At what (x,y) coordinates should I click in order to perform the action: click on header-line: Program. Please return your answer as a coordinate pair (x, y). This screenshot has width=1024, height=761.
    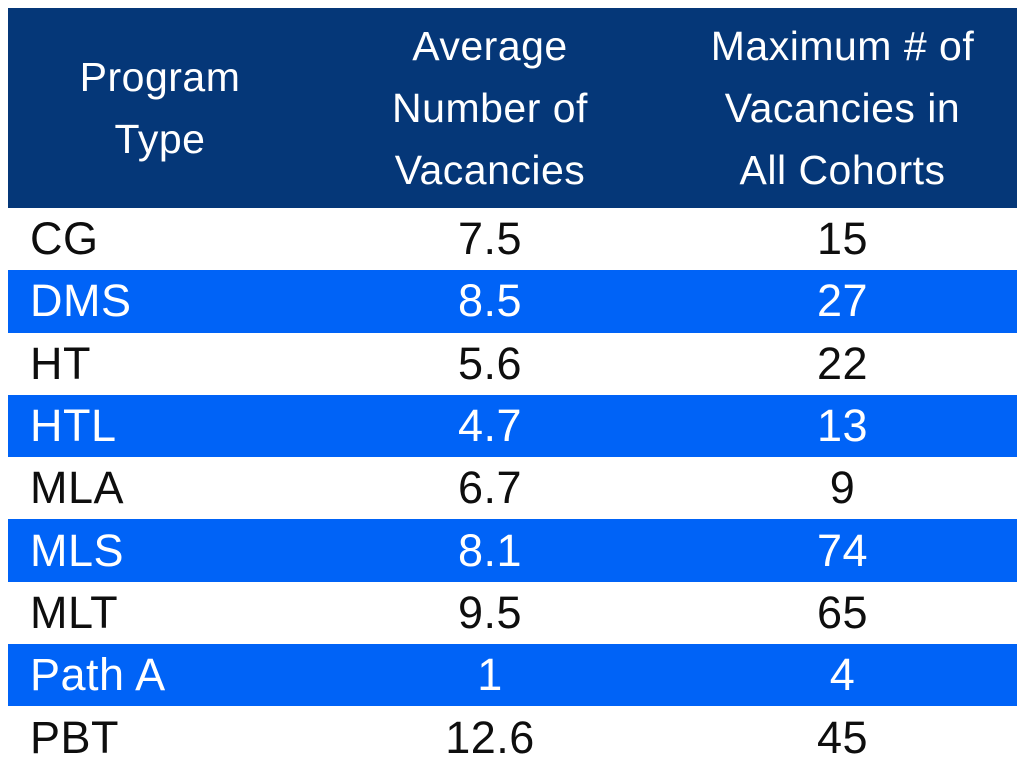
    Looking at the image, I should click on (160, 77).